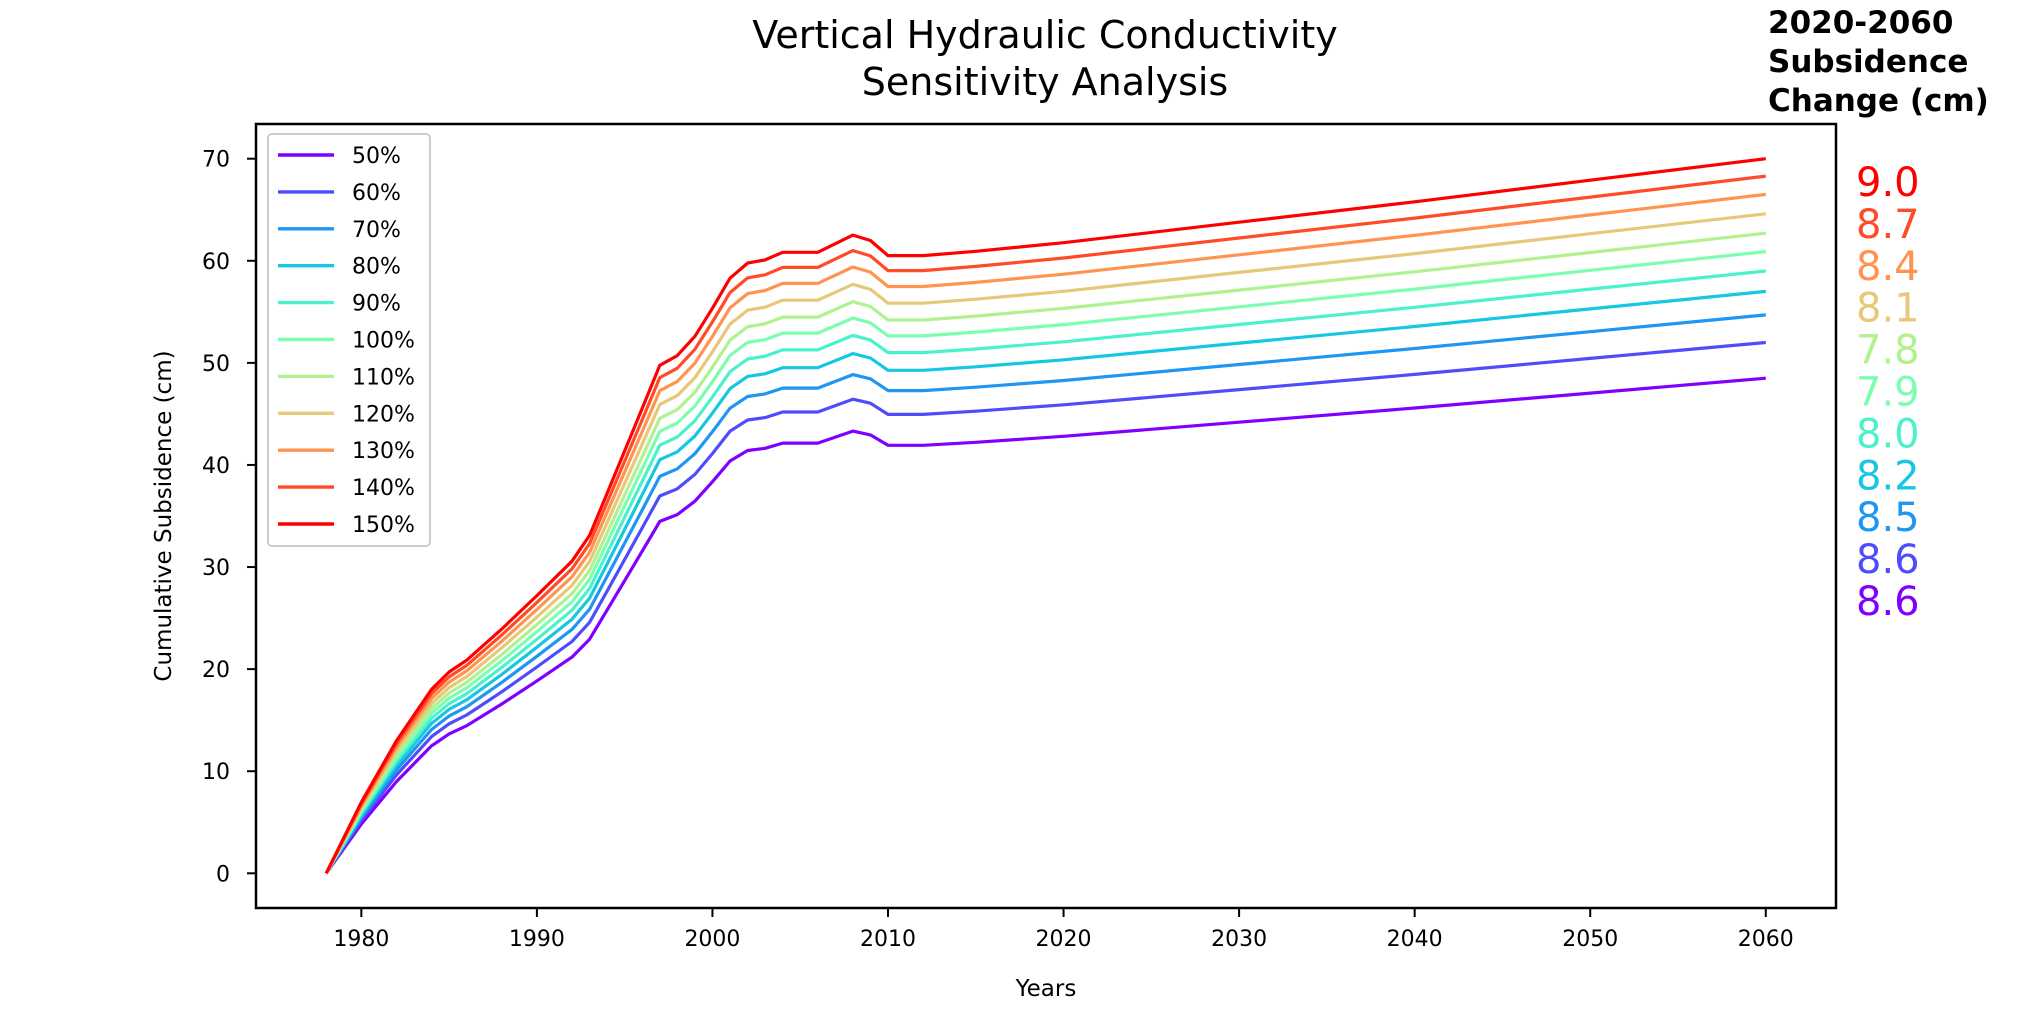 The width and height of the screenshot is (2025, 1014). I want to click on x-tick-label: 2000, so click(712, 939).